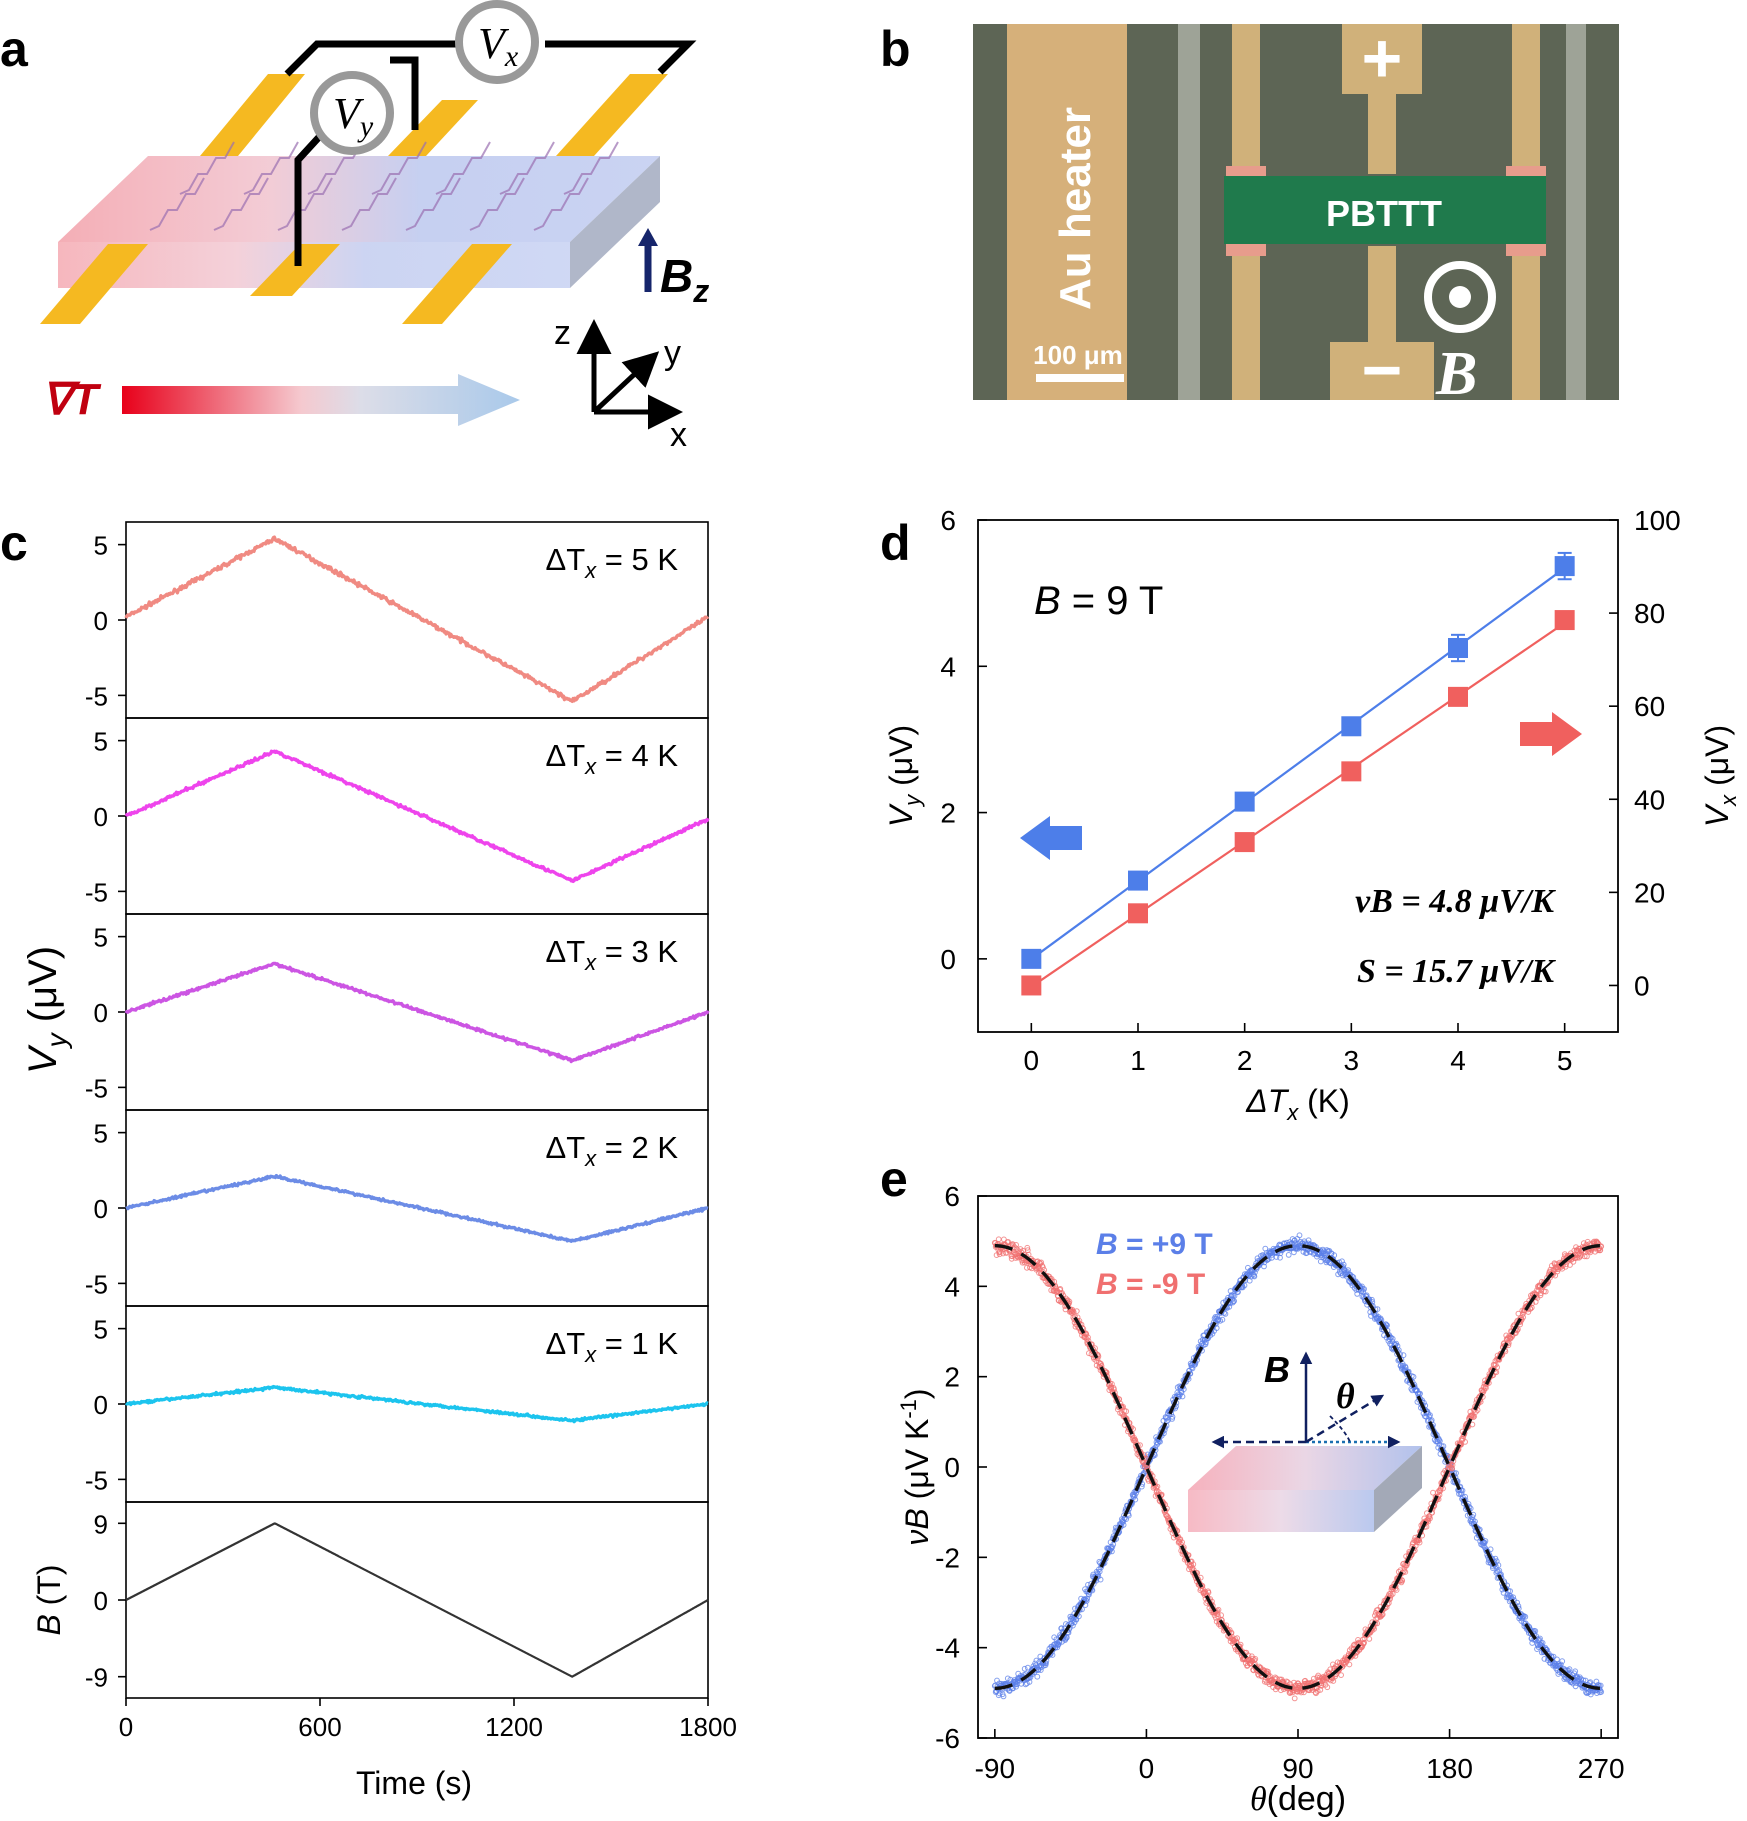  Describe the element at coordinates (1345, 1396) in the screenshot. I see `inset-angle-label: θ` at that location.